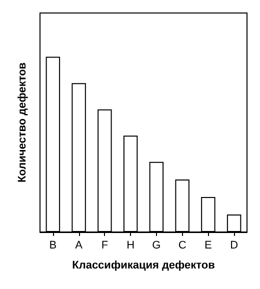 This screenshot has height=289, width=260. What do you see at coordinates (234, 246) in the screenshot?
I see `x-tick-label: D` at bounding box center [234, 246].